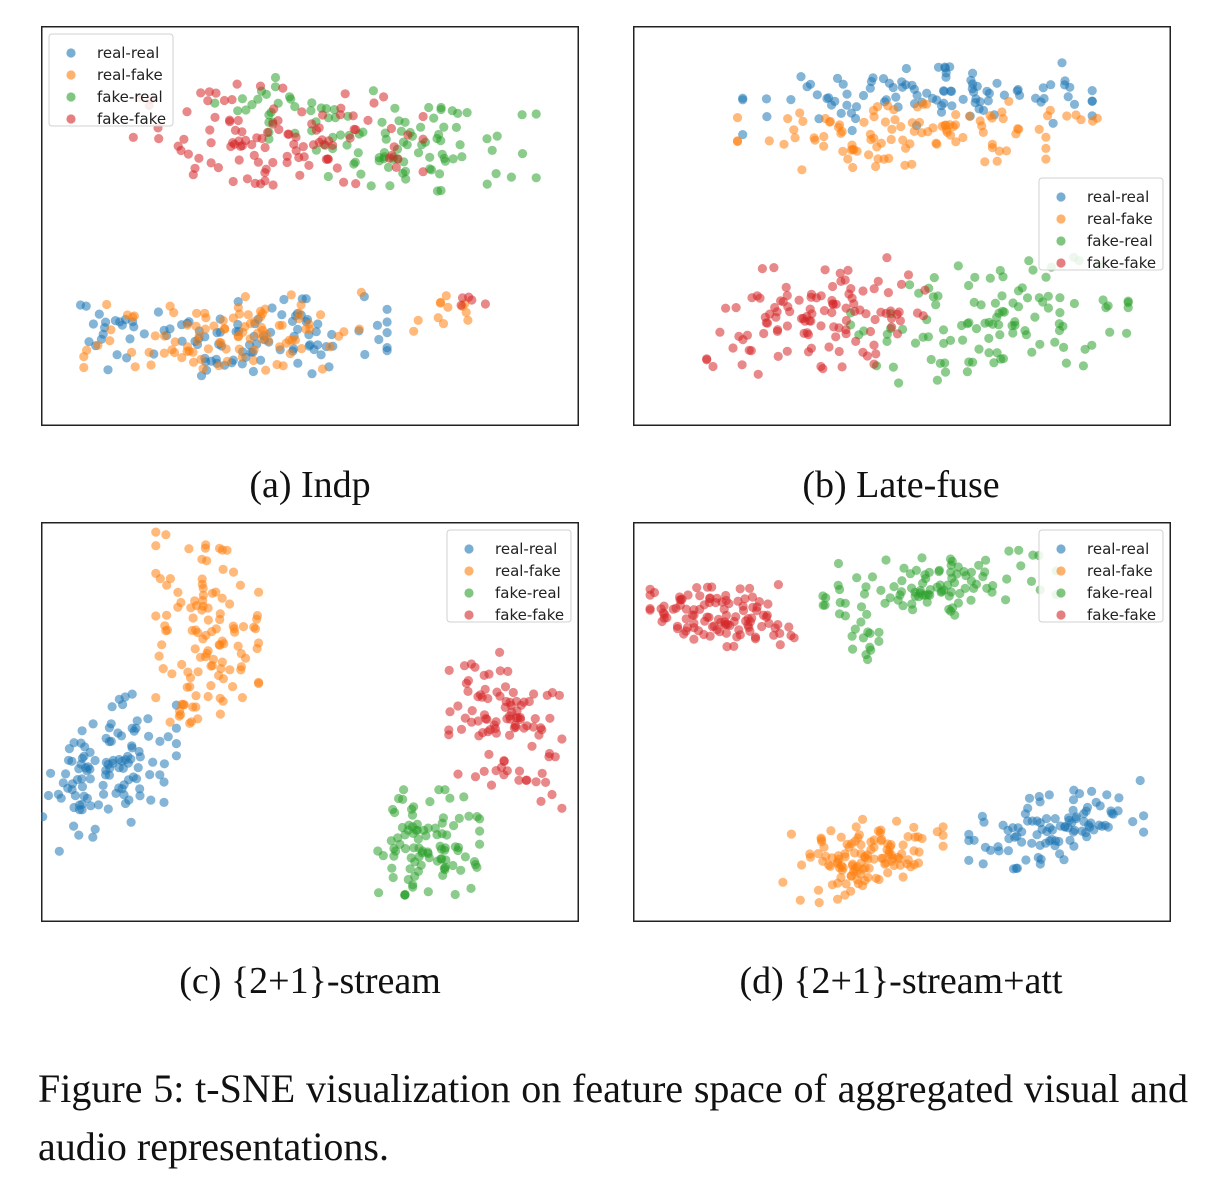 Image resolution: width=1226 pixels, height=1182 pixels. What do you see at coordinates (505, 730) in the screenshot?
I see `series-fake-fake` at bounding box center [505, 730].